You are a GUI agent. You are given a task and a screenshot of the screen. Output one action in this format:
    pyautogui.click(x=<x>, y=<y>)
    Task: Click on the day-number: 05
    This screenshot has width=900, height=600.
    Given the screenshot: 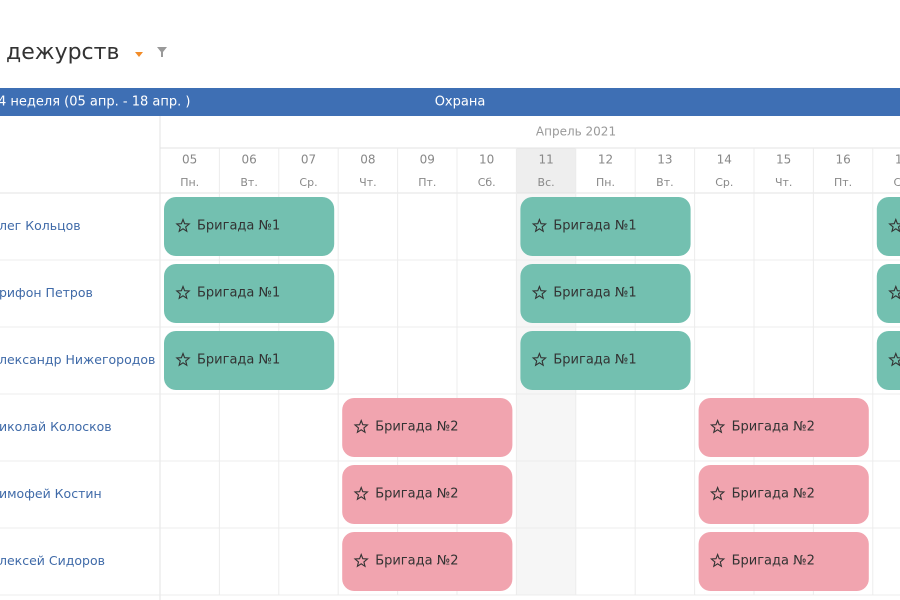 What is the action you would take?
    pyautogui.click(x=189, y=160)
    